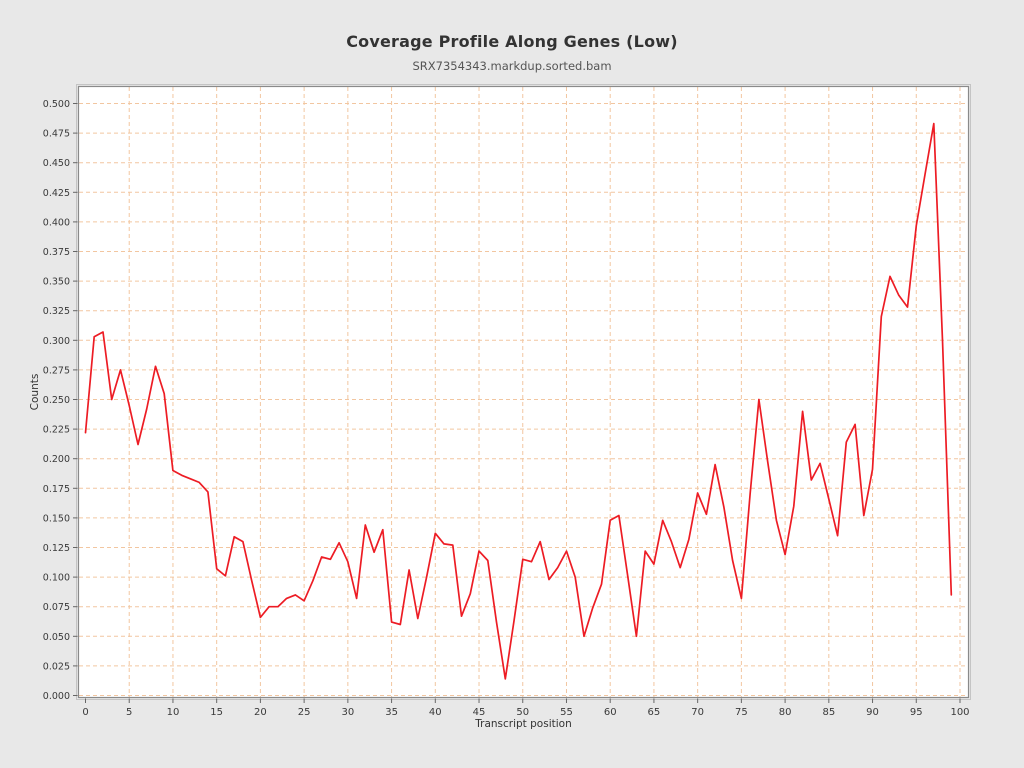  I want to click on svg-text: 55, so click(566, 712).